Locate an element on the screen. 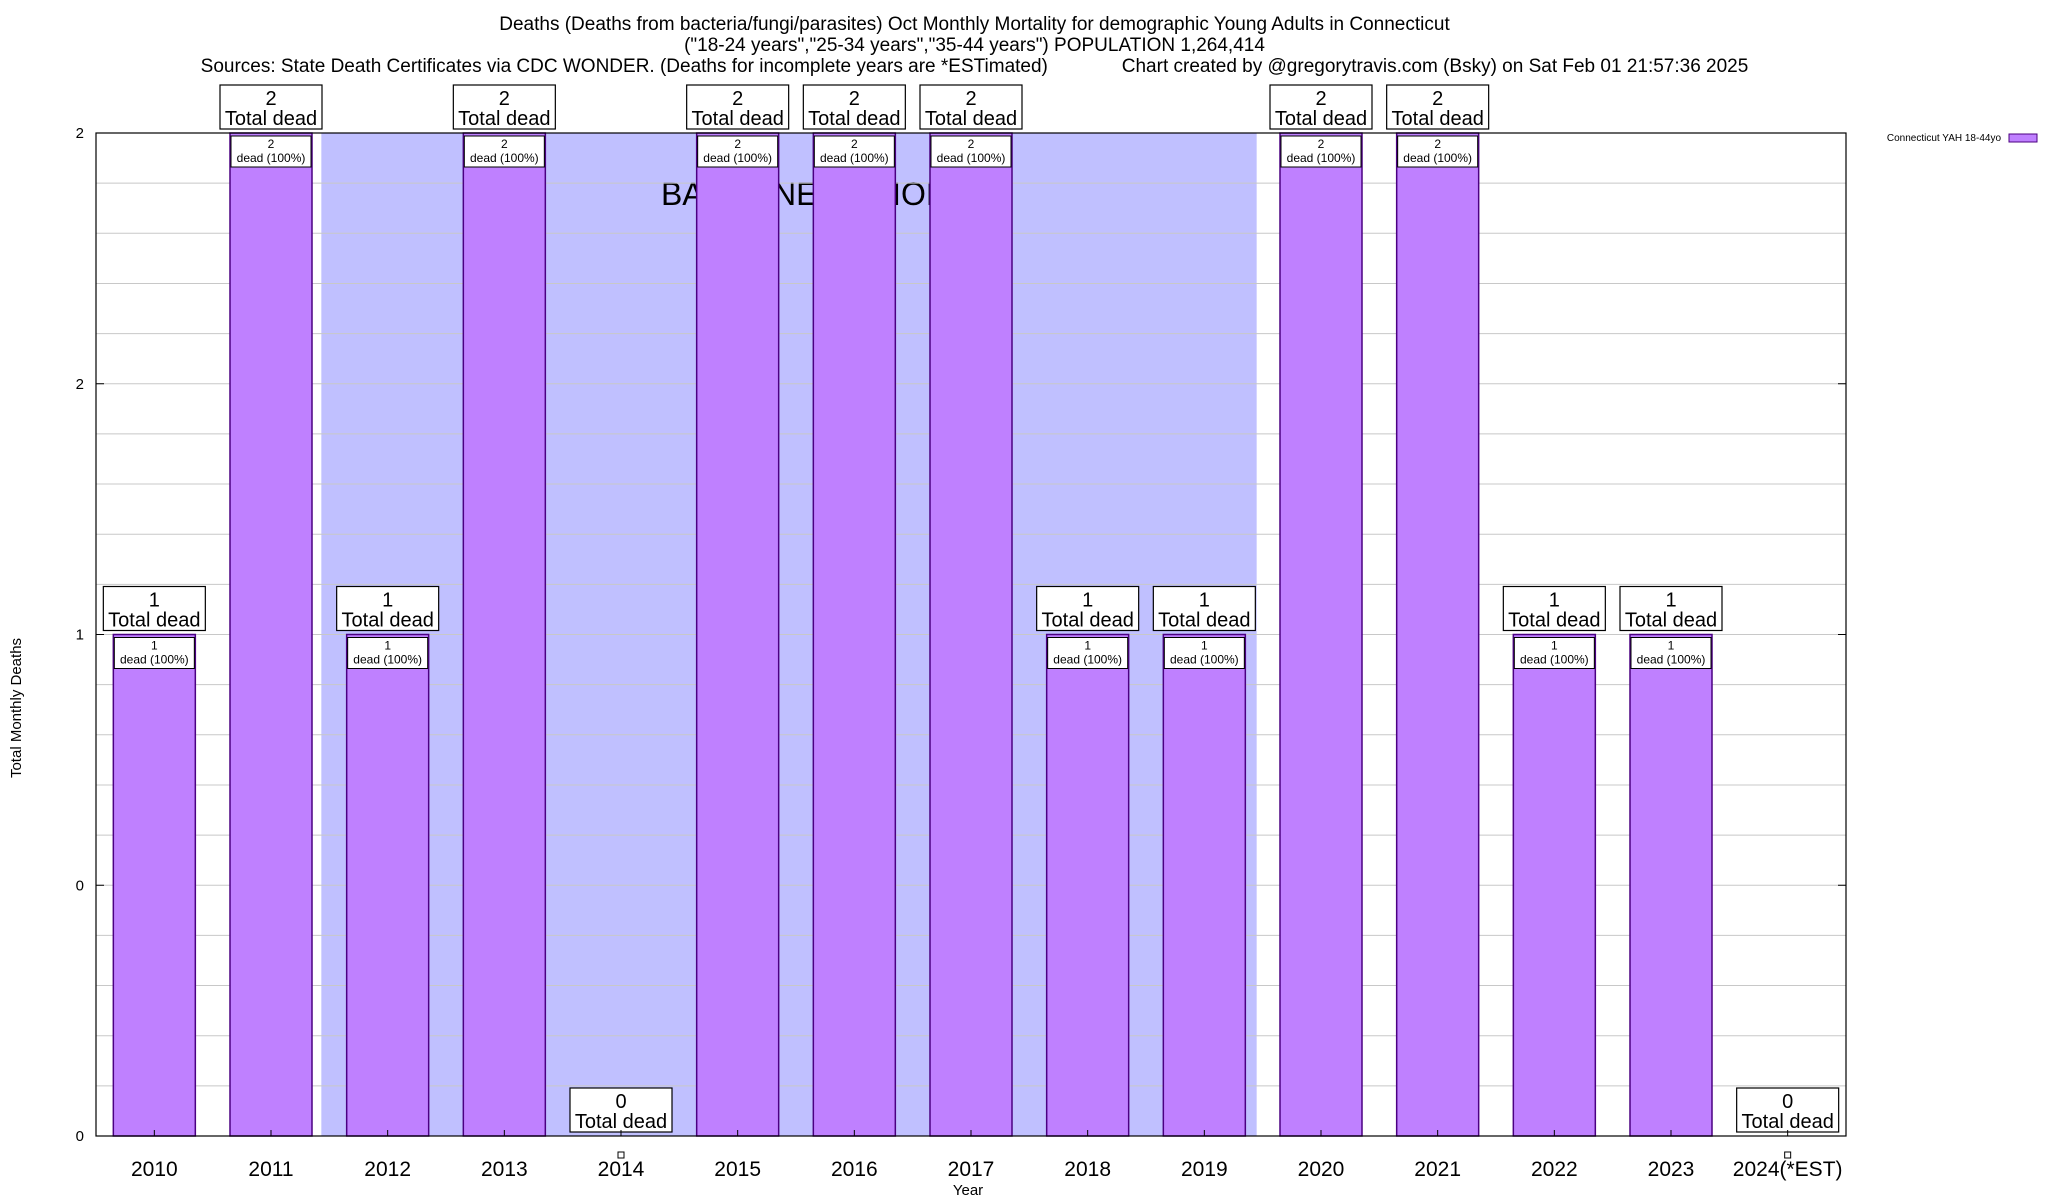 This screenshot has width=2048, height=1200. x-tick-label: 2017 is located at coordinates (971, 1169).